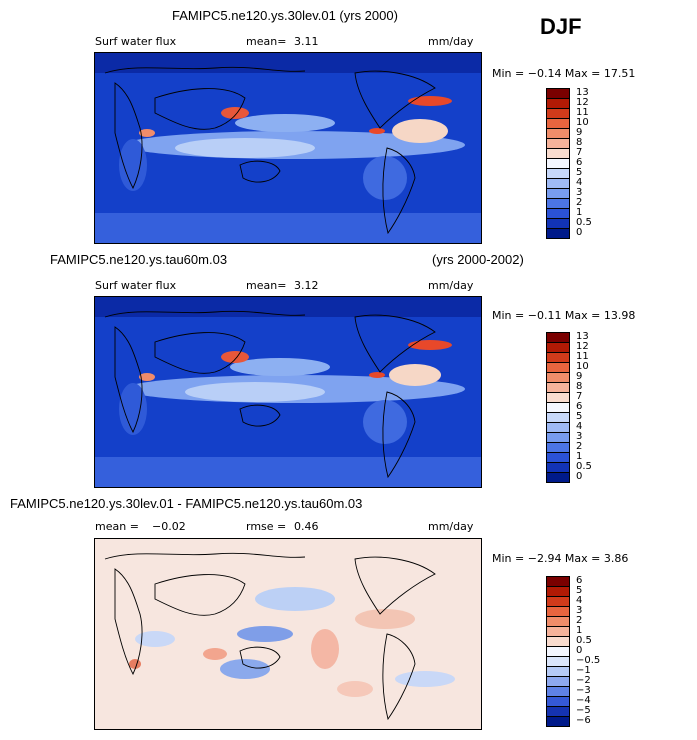 The height and width of the screenshot is (740, 697). I want to click on panel2-colorbar-label: 1, so click(579, 456).